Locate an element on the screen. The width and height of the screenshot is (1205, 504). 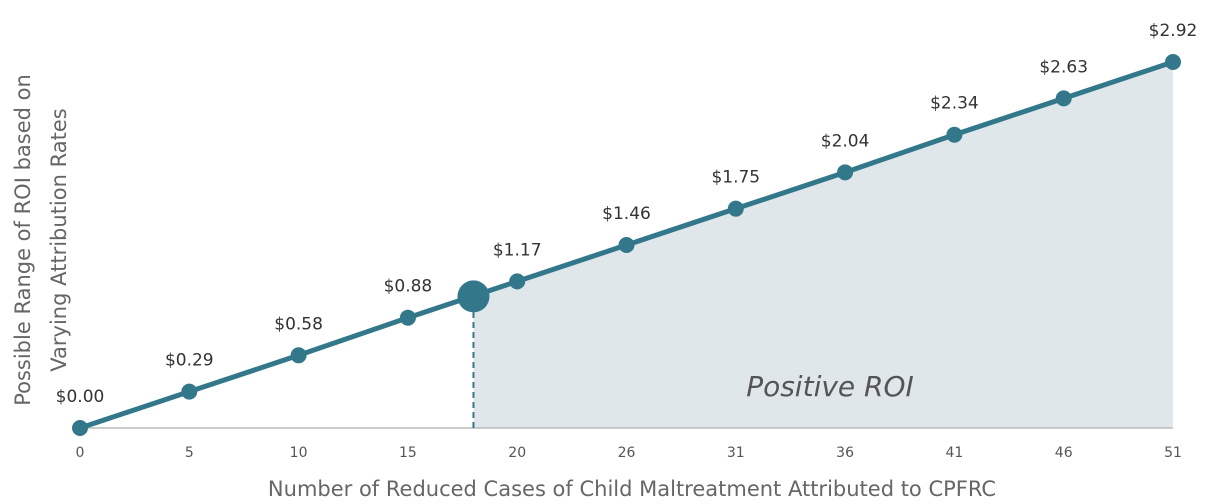
data-label: $2.63 is located at coordinates (1063, 67).